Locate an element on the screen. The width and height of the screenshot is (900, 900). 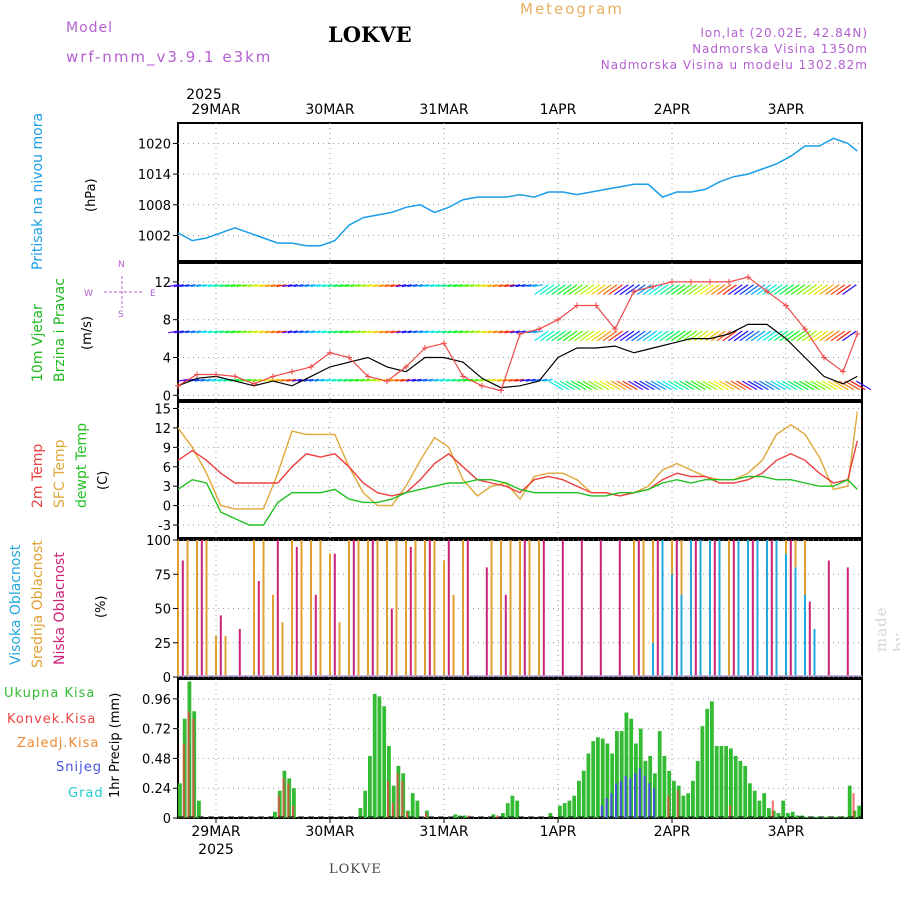
y-tick-label: 0.48 is located at coordinates (156, 759).